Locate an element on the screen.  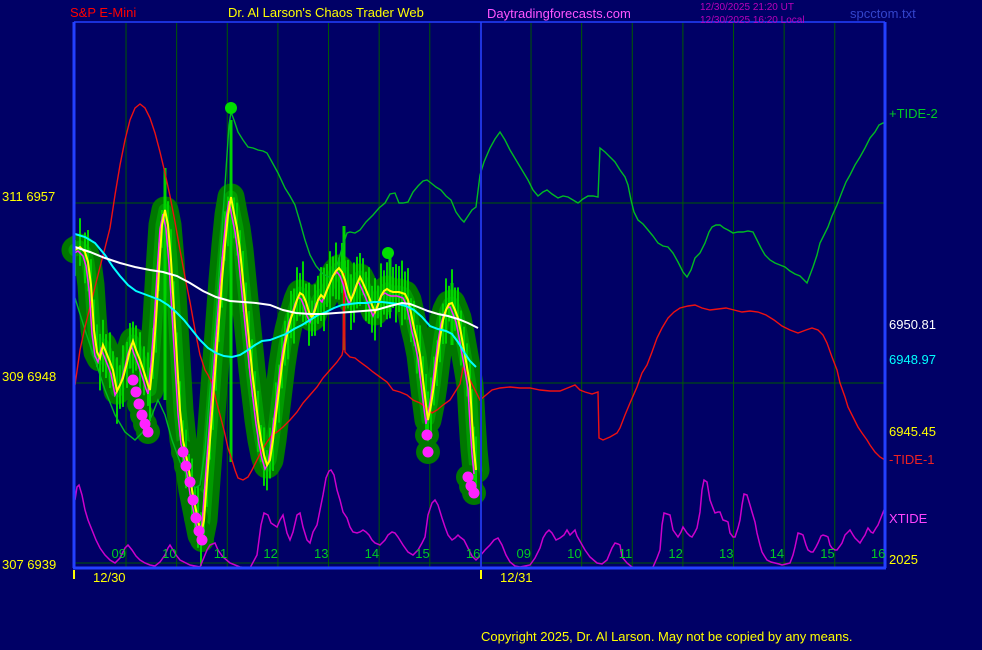
timestamp-ut: 12/30/2025 21:20 UT is located at coordinates (747, 7).